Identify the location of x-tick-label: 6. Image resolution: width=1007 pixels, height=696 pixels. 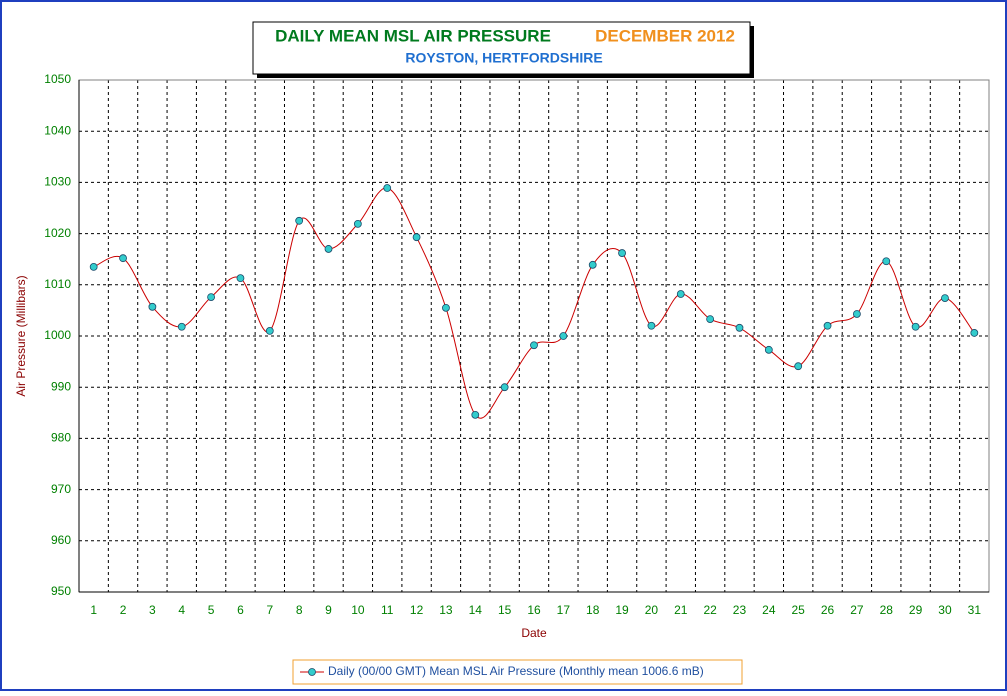
(240, 610).